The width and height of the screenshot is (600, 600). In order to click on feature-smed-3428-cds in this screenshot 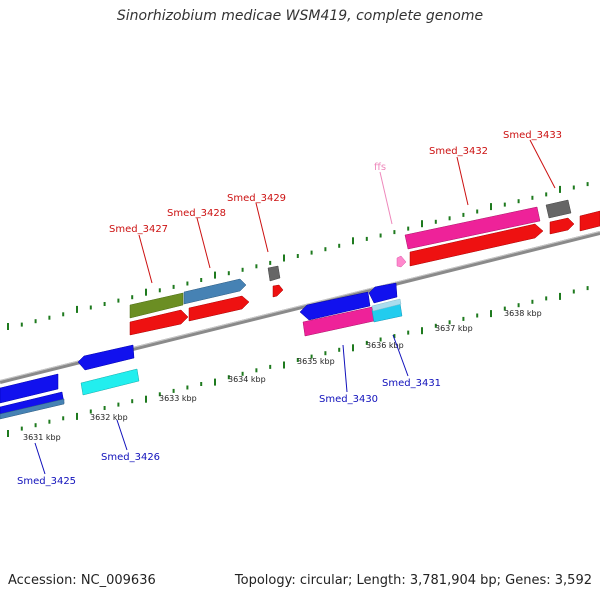, I will do `click(219, 308)`.